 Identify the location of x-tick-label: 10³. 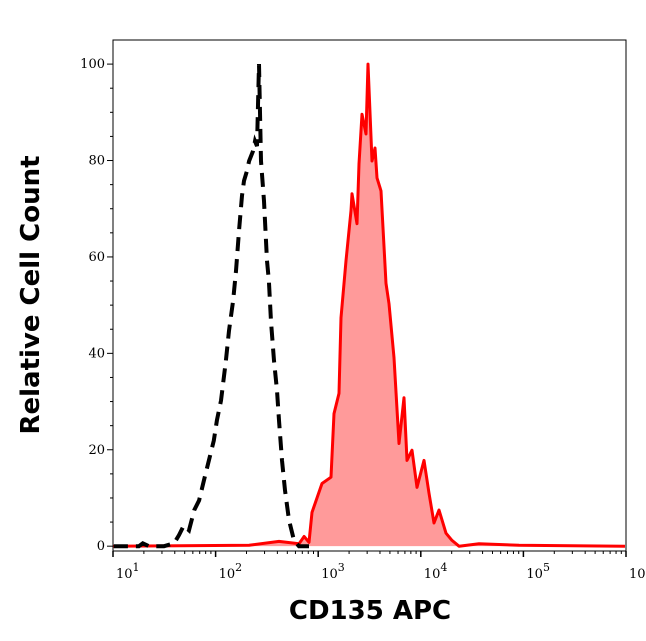
(333, 571).